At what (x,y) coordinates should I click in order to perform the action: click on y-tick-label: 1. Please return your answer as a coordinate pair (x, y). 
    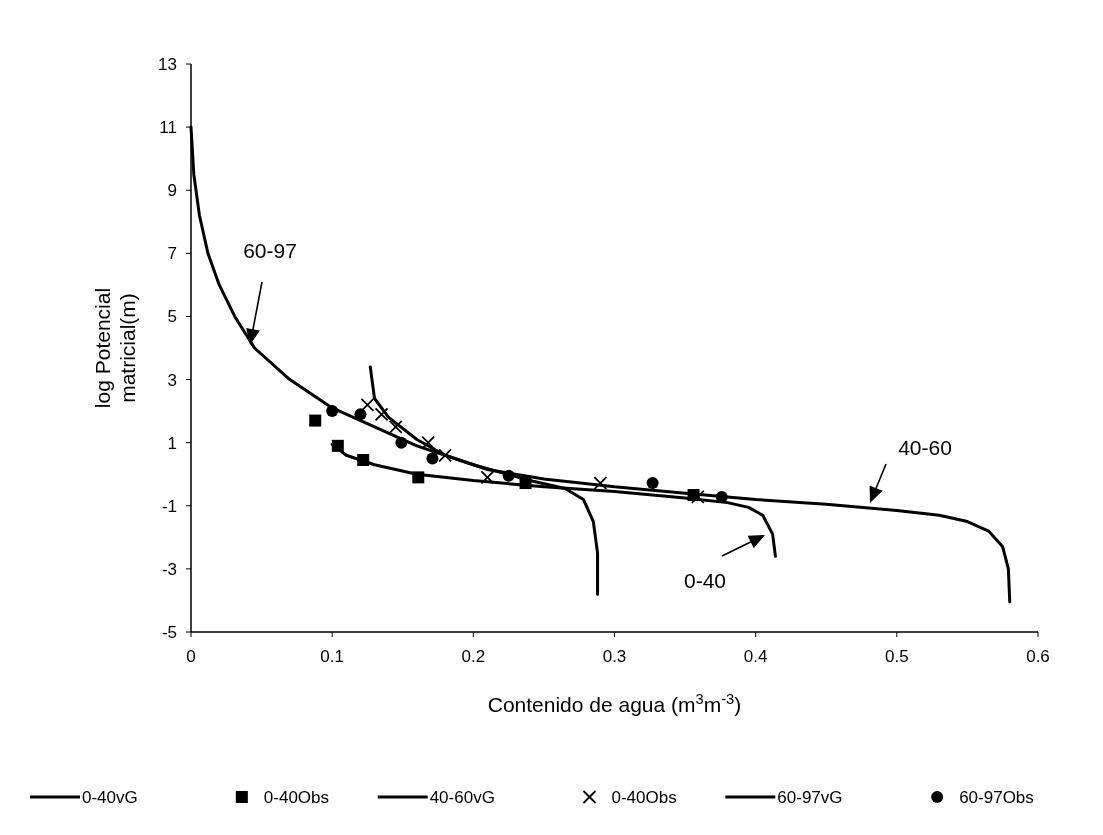
    Looking at the image, I should click on (172, 443).